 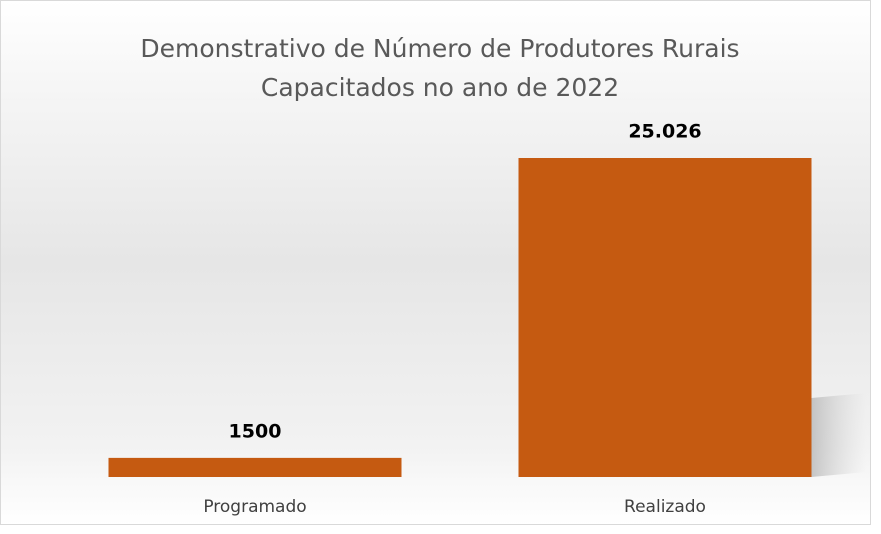 I want to click on data-label: 1500, so click(x=255, y=431).